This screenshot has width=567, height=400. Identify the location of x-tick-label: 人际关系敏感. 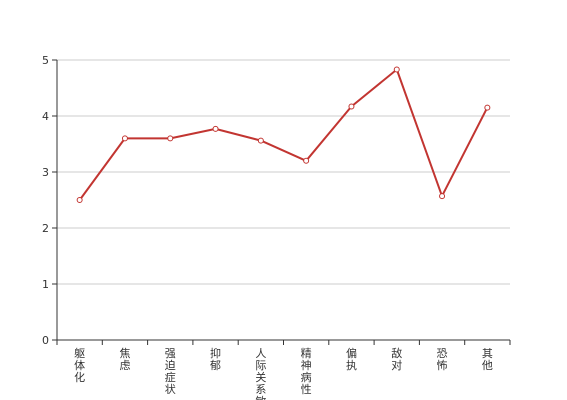
(260, 373).